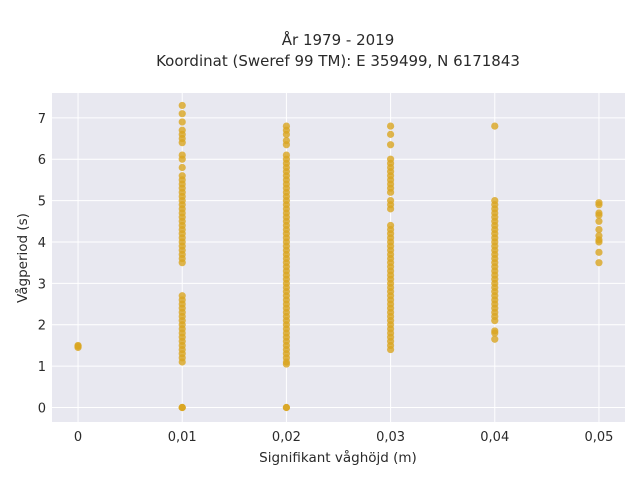 The image size is (640, 480). I want to click on y-tick-label: 0, so click(42, 409).